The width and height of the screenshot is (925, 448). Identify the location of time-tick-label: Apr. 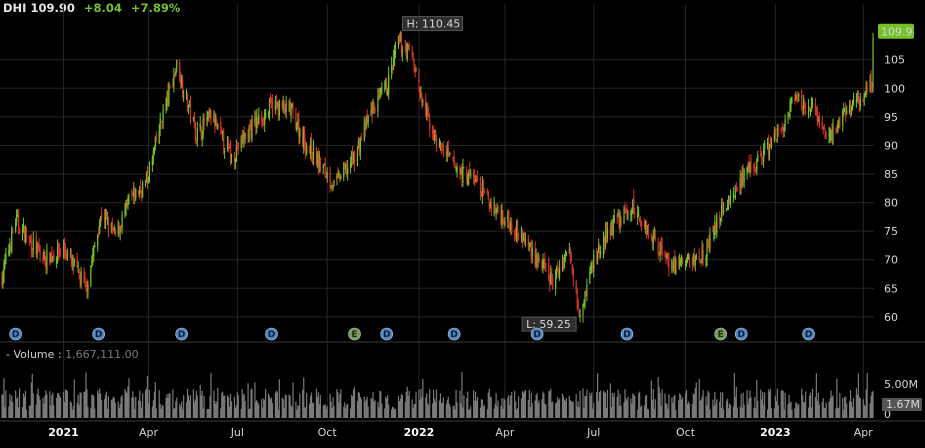
(505, 432).